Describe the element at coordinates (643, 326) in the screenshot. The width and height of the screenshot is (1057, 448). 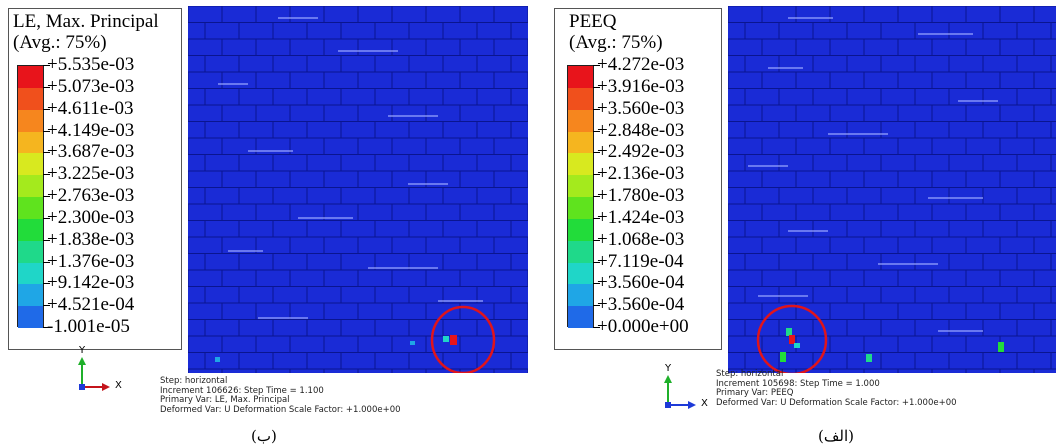
I see `legend-value-label: +0.000e+00` at that location.